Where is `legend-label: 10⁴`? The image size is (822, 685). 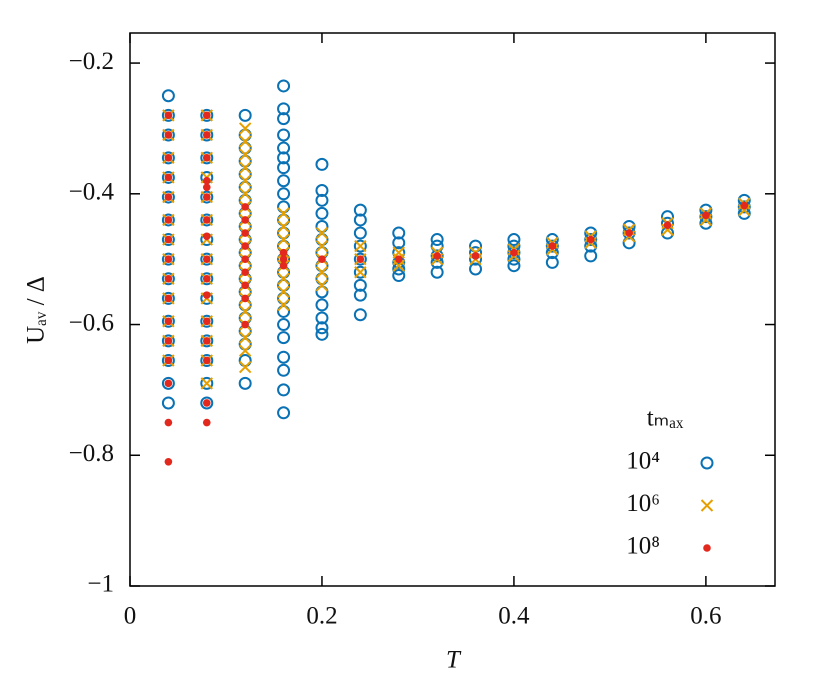 legend-label: 10⁴ is located at coordinates (643, 461).